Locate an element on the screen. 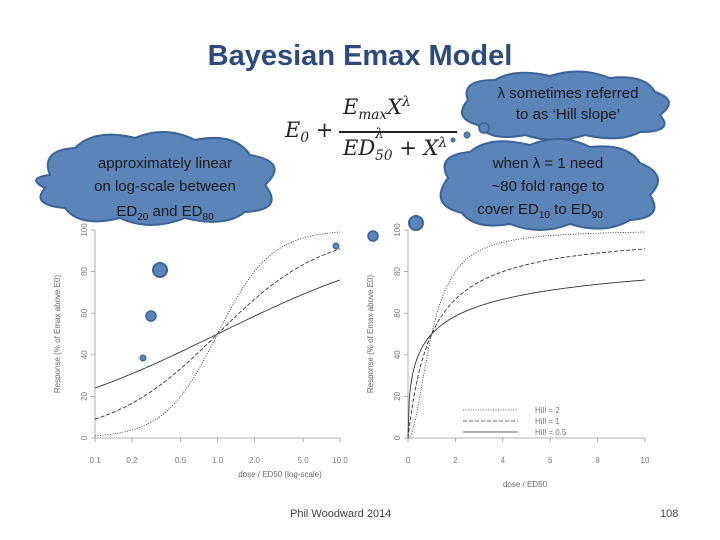 The width and height of the screenshot is (720, 540). right-x-tick-label: 2 is located at coordinates (455, 460).